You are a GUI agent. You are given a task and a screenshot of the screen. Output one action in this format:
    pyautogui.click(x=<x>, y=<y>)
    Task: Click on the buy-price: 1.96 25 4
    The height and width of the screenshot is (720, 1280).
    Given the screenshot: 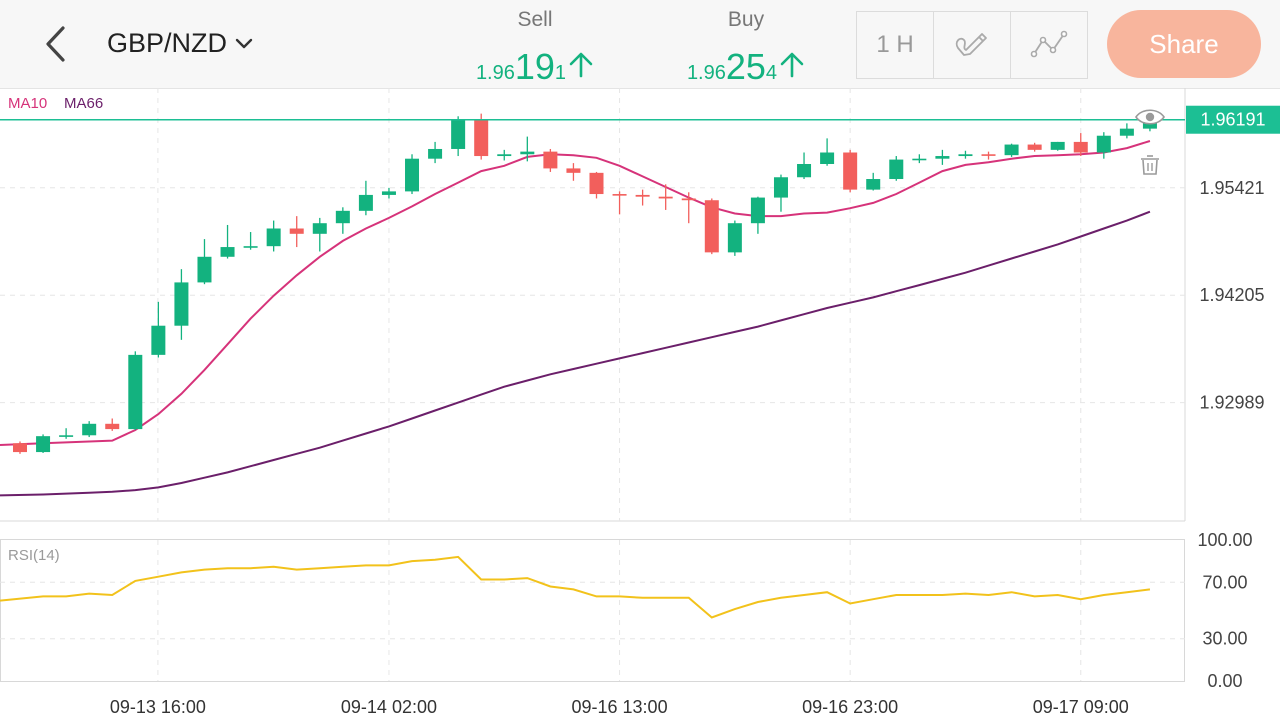 What is the action you would take?
    pyautogui.click(x=746, y=67)
    